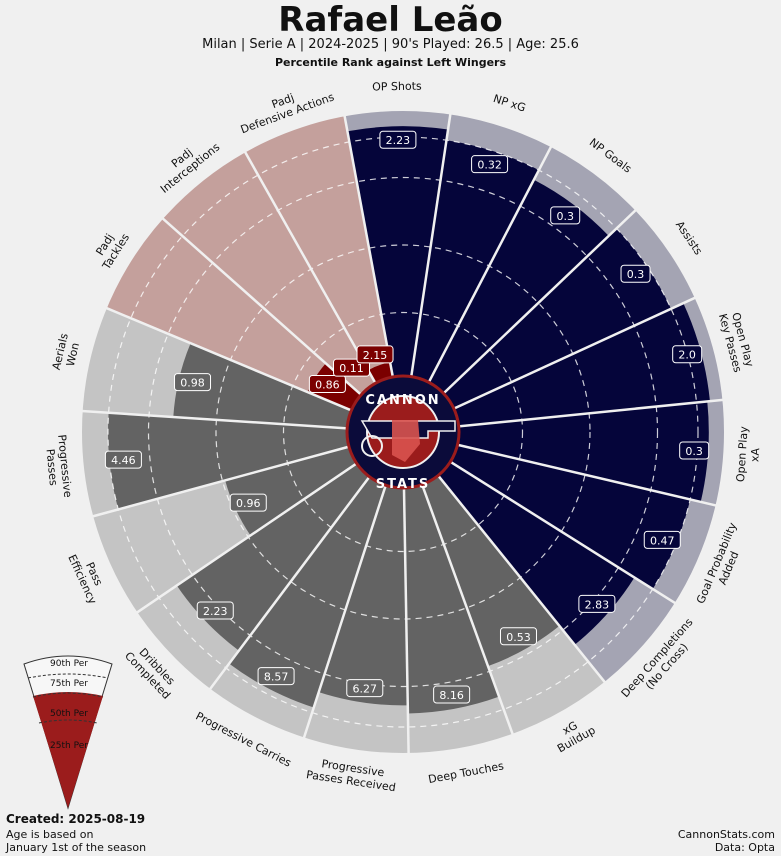  What do you see at coordinates (76, 847) in the screenshot?
I see `age-note-line2: January 1st of the season` at bounding box center [76, 847].